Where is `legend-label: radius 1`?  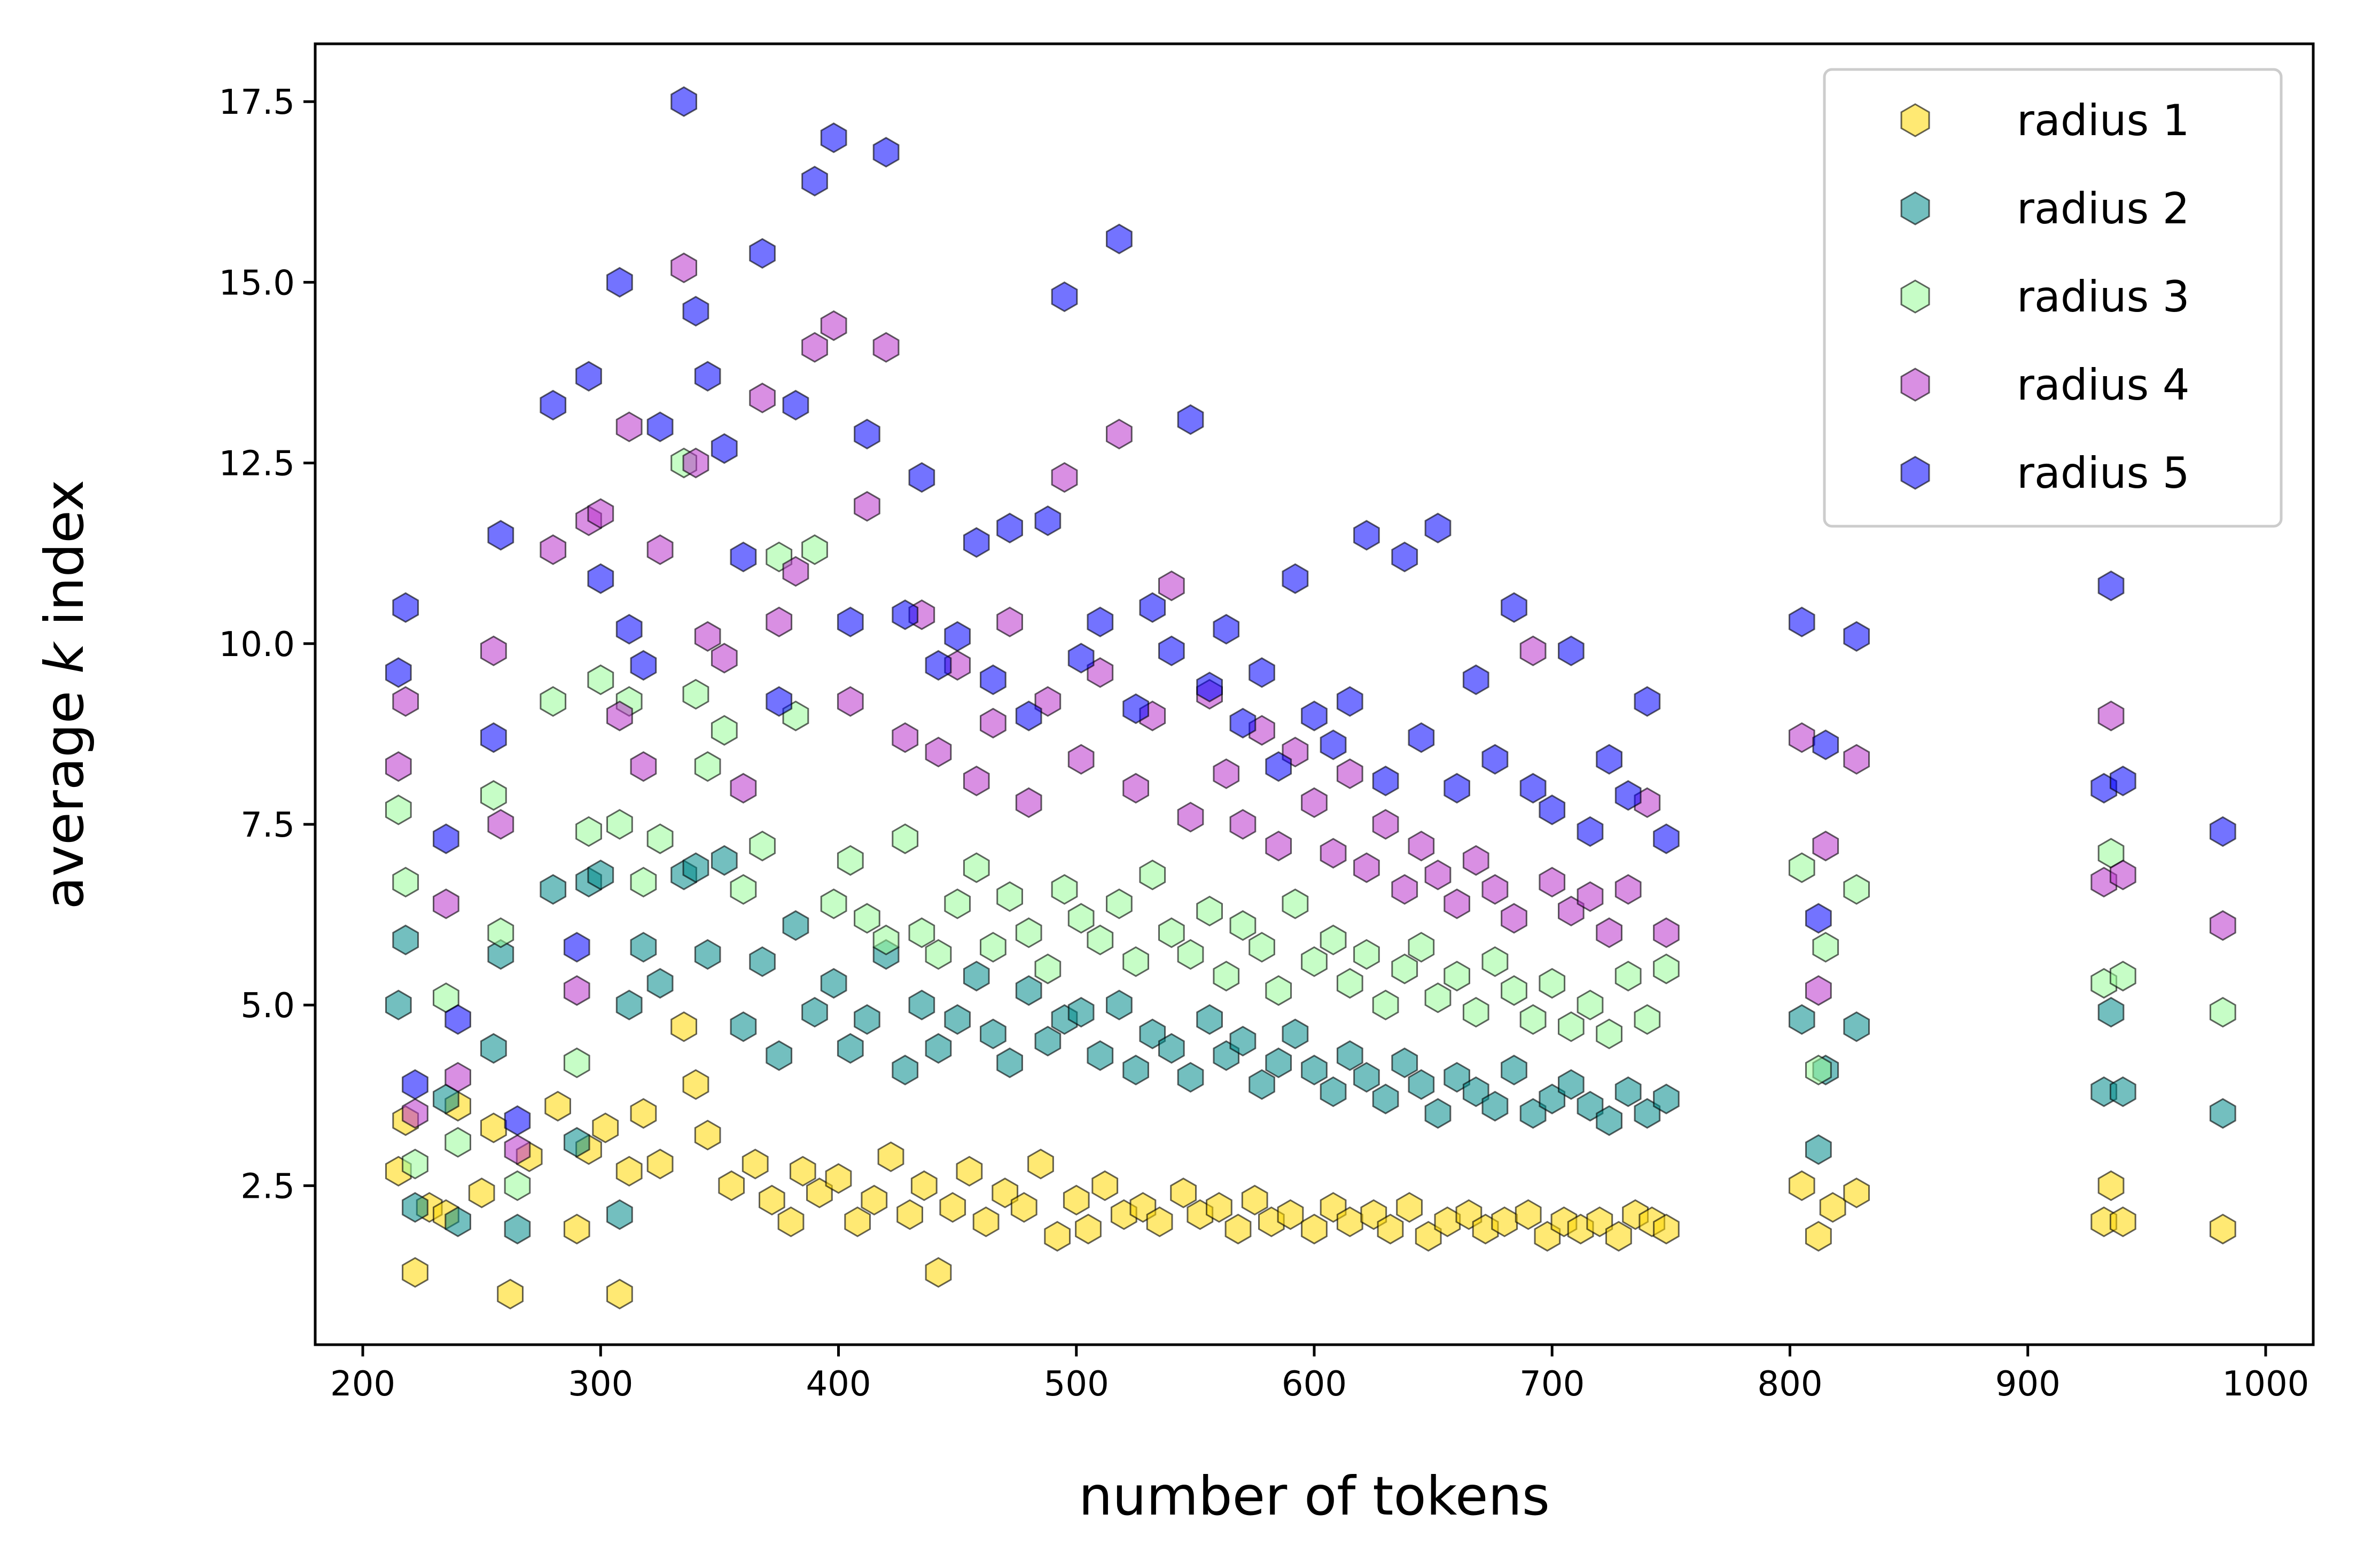 legend-label: radius 1 is located at coordinates (2103, 120).